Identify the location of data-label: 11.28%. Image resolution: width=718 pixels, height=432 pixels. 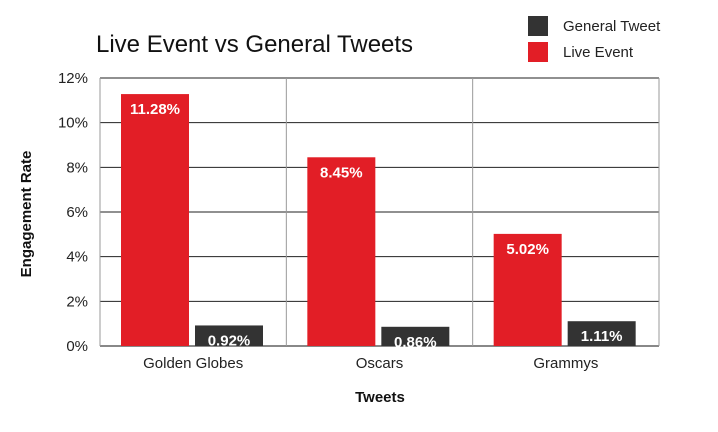
(155, 109).